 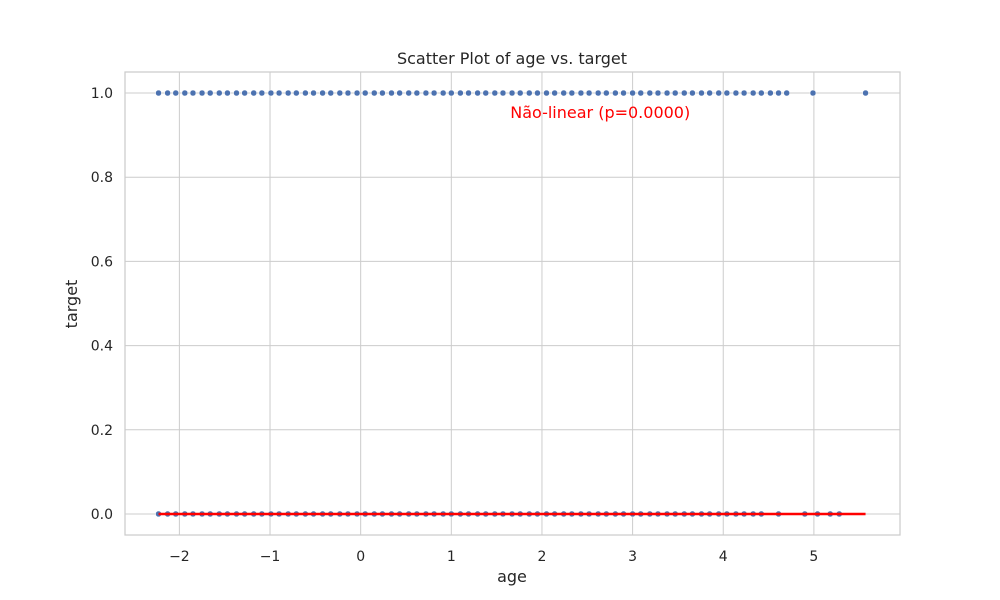 What do you see at coordinates (360, 557) in the screenshot?
I see `x-tick-label: 0` at bounding box center [360, 557].